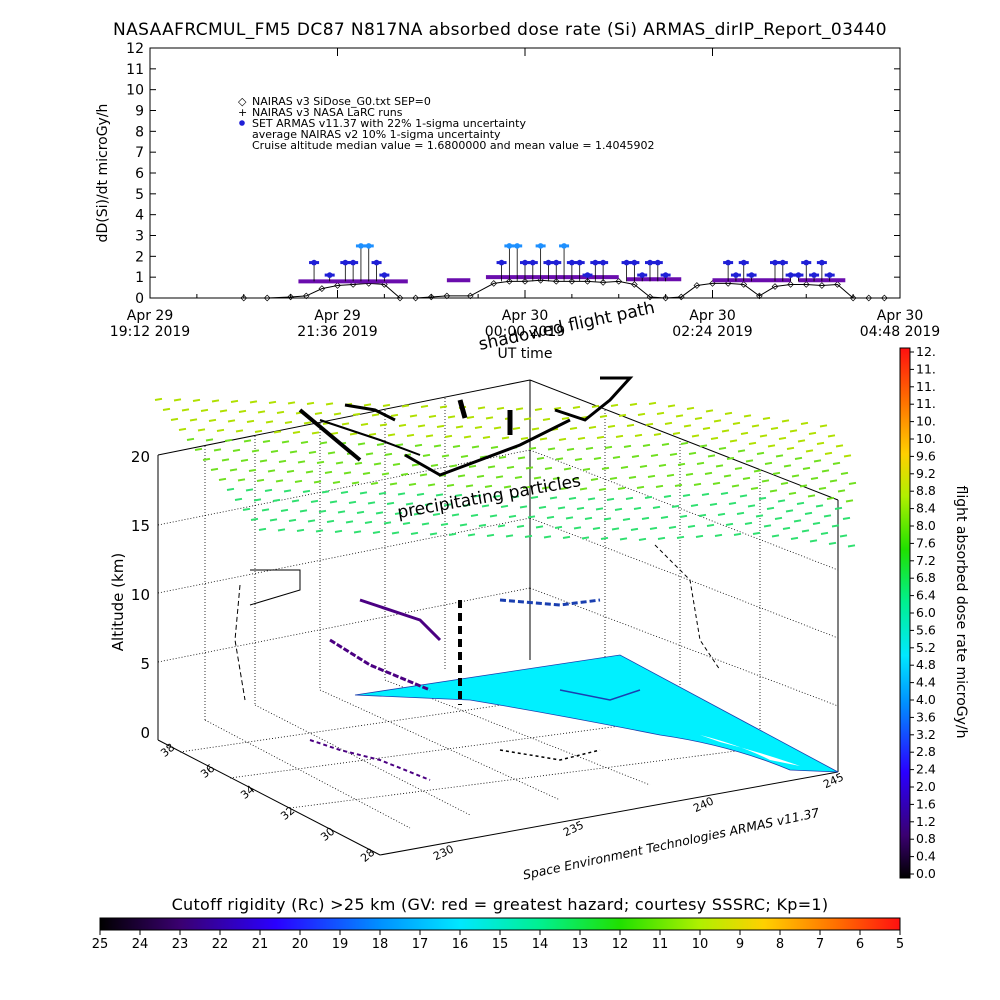 The image size is (1000, 1000). Describe the element at coordinates (477, 662) in the screenshot. I see `altitude-flight-path` at that location.